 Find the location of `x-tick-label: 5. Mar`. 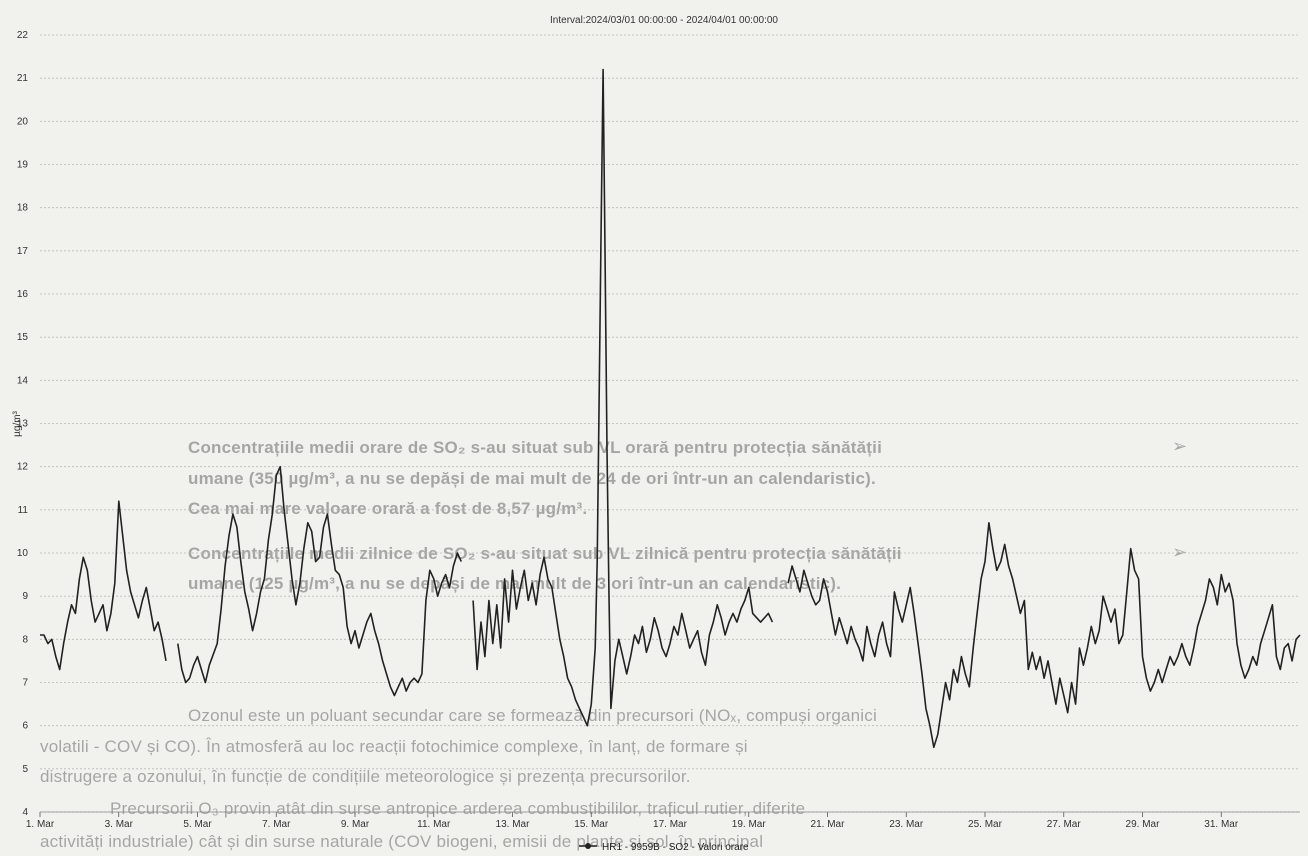

x-tick-label: 5. Mar is located at coordinates (197, 824).